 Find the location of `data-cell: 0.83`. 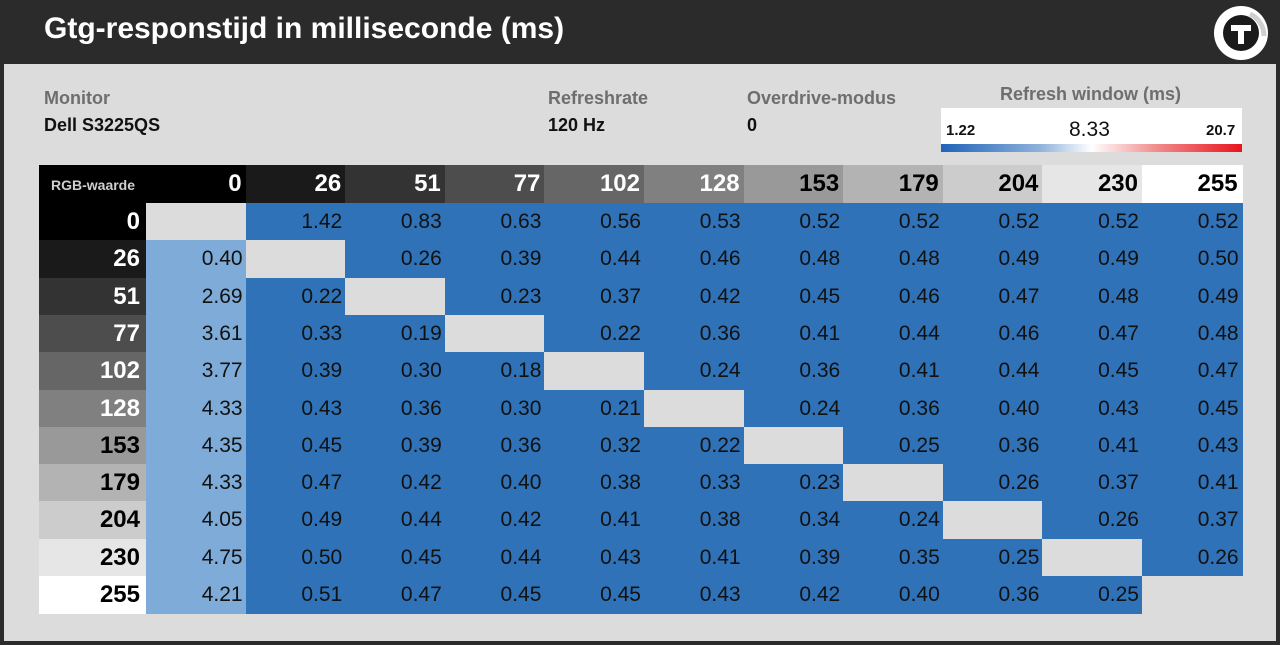

data-cell: 0.83 is located at coordinates (395, 222).